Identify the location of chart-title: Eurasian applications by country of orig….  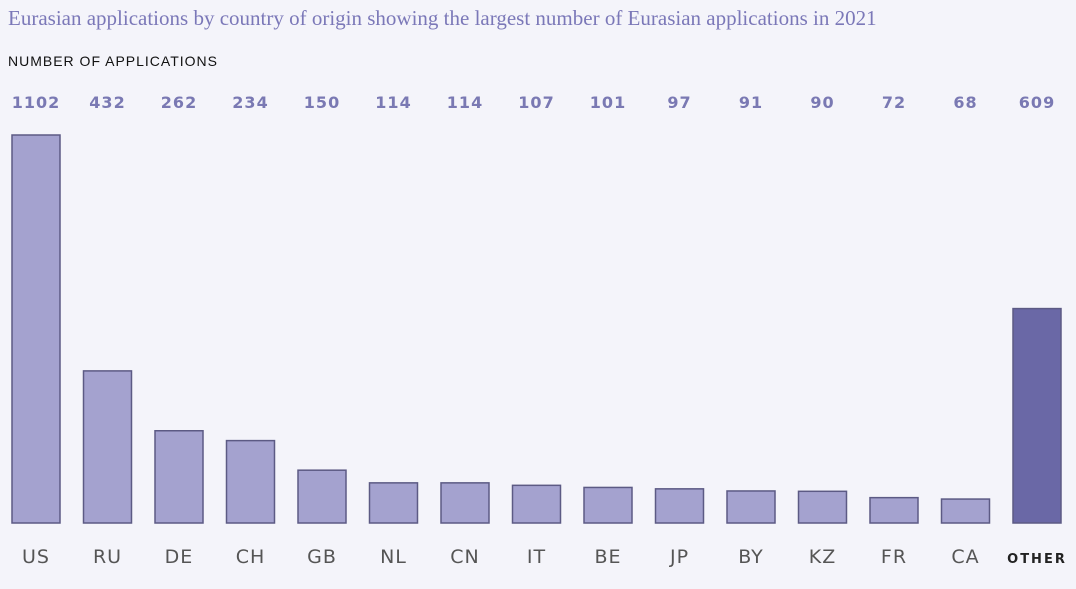
(442, 18).